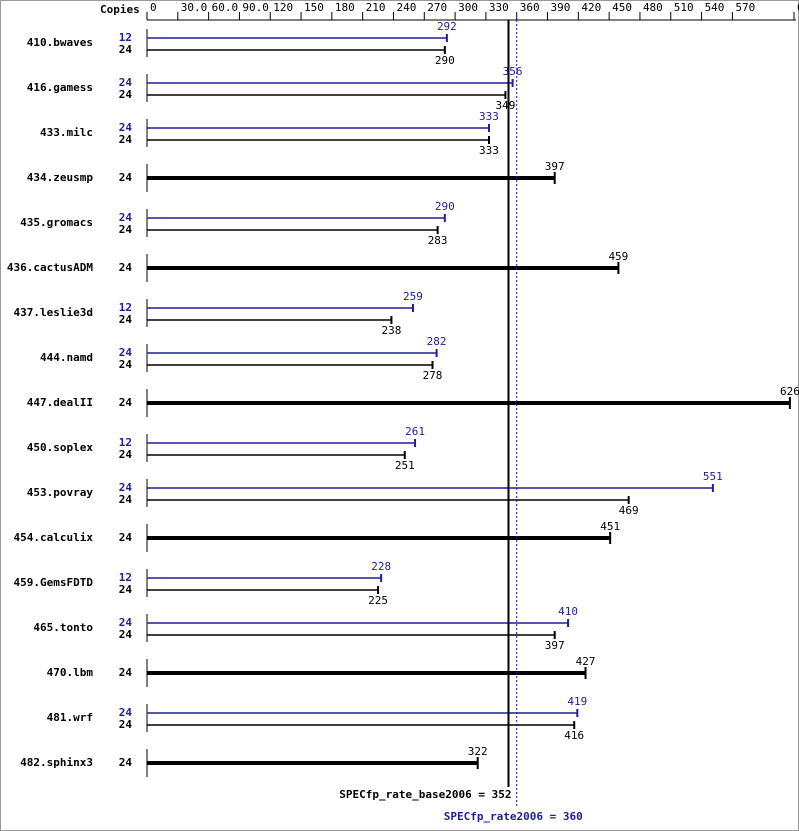 The width and height of the screenshot is (799, 831). Describe the element at coordinates (684, 7) in the screenshot. I see `x-tick-label: 510` at that location.